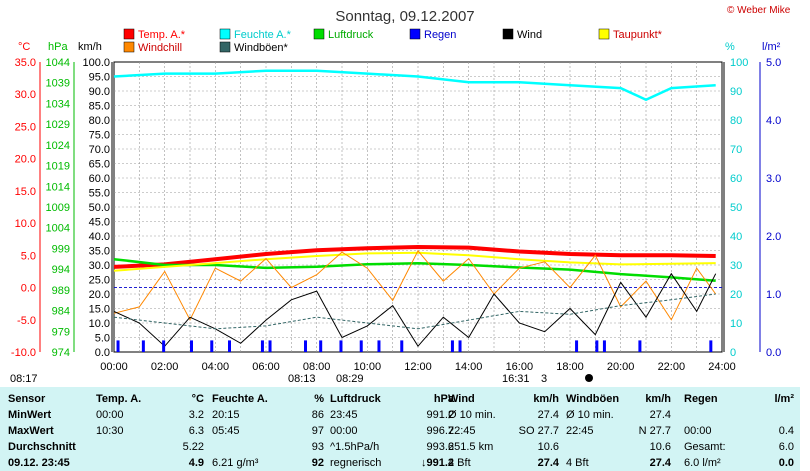  I want to click on table-cell: 22:45, so click(580, 431).